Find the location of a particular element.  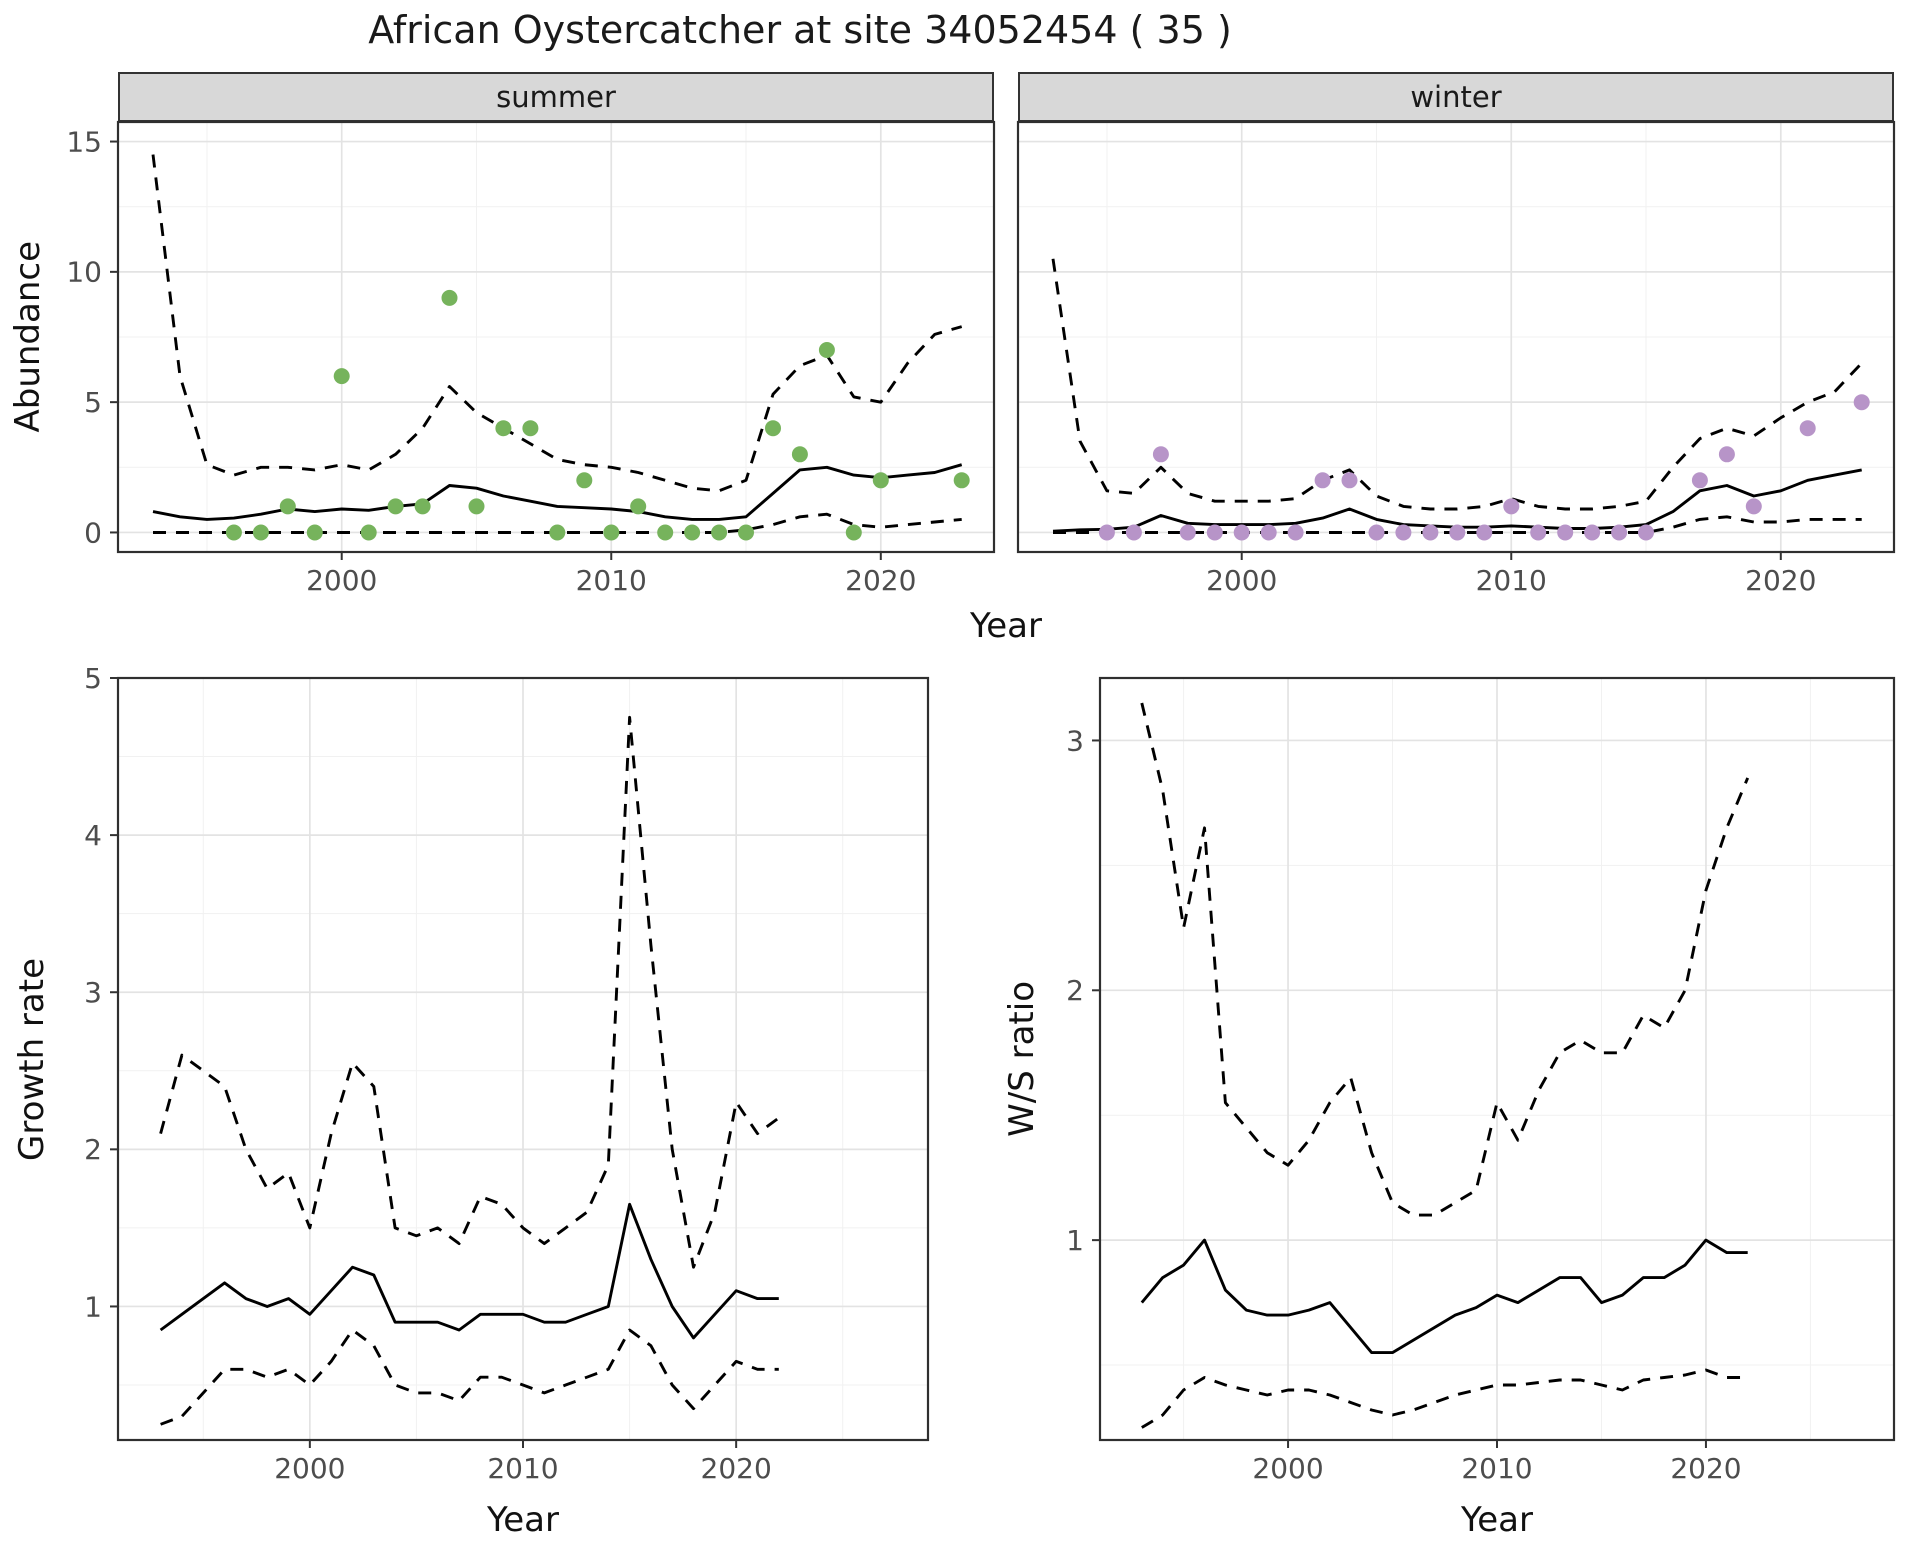

abundance-summer-chart: 2000 2010 2020 0 5 10 15 is located at coordinates (531, 358).